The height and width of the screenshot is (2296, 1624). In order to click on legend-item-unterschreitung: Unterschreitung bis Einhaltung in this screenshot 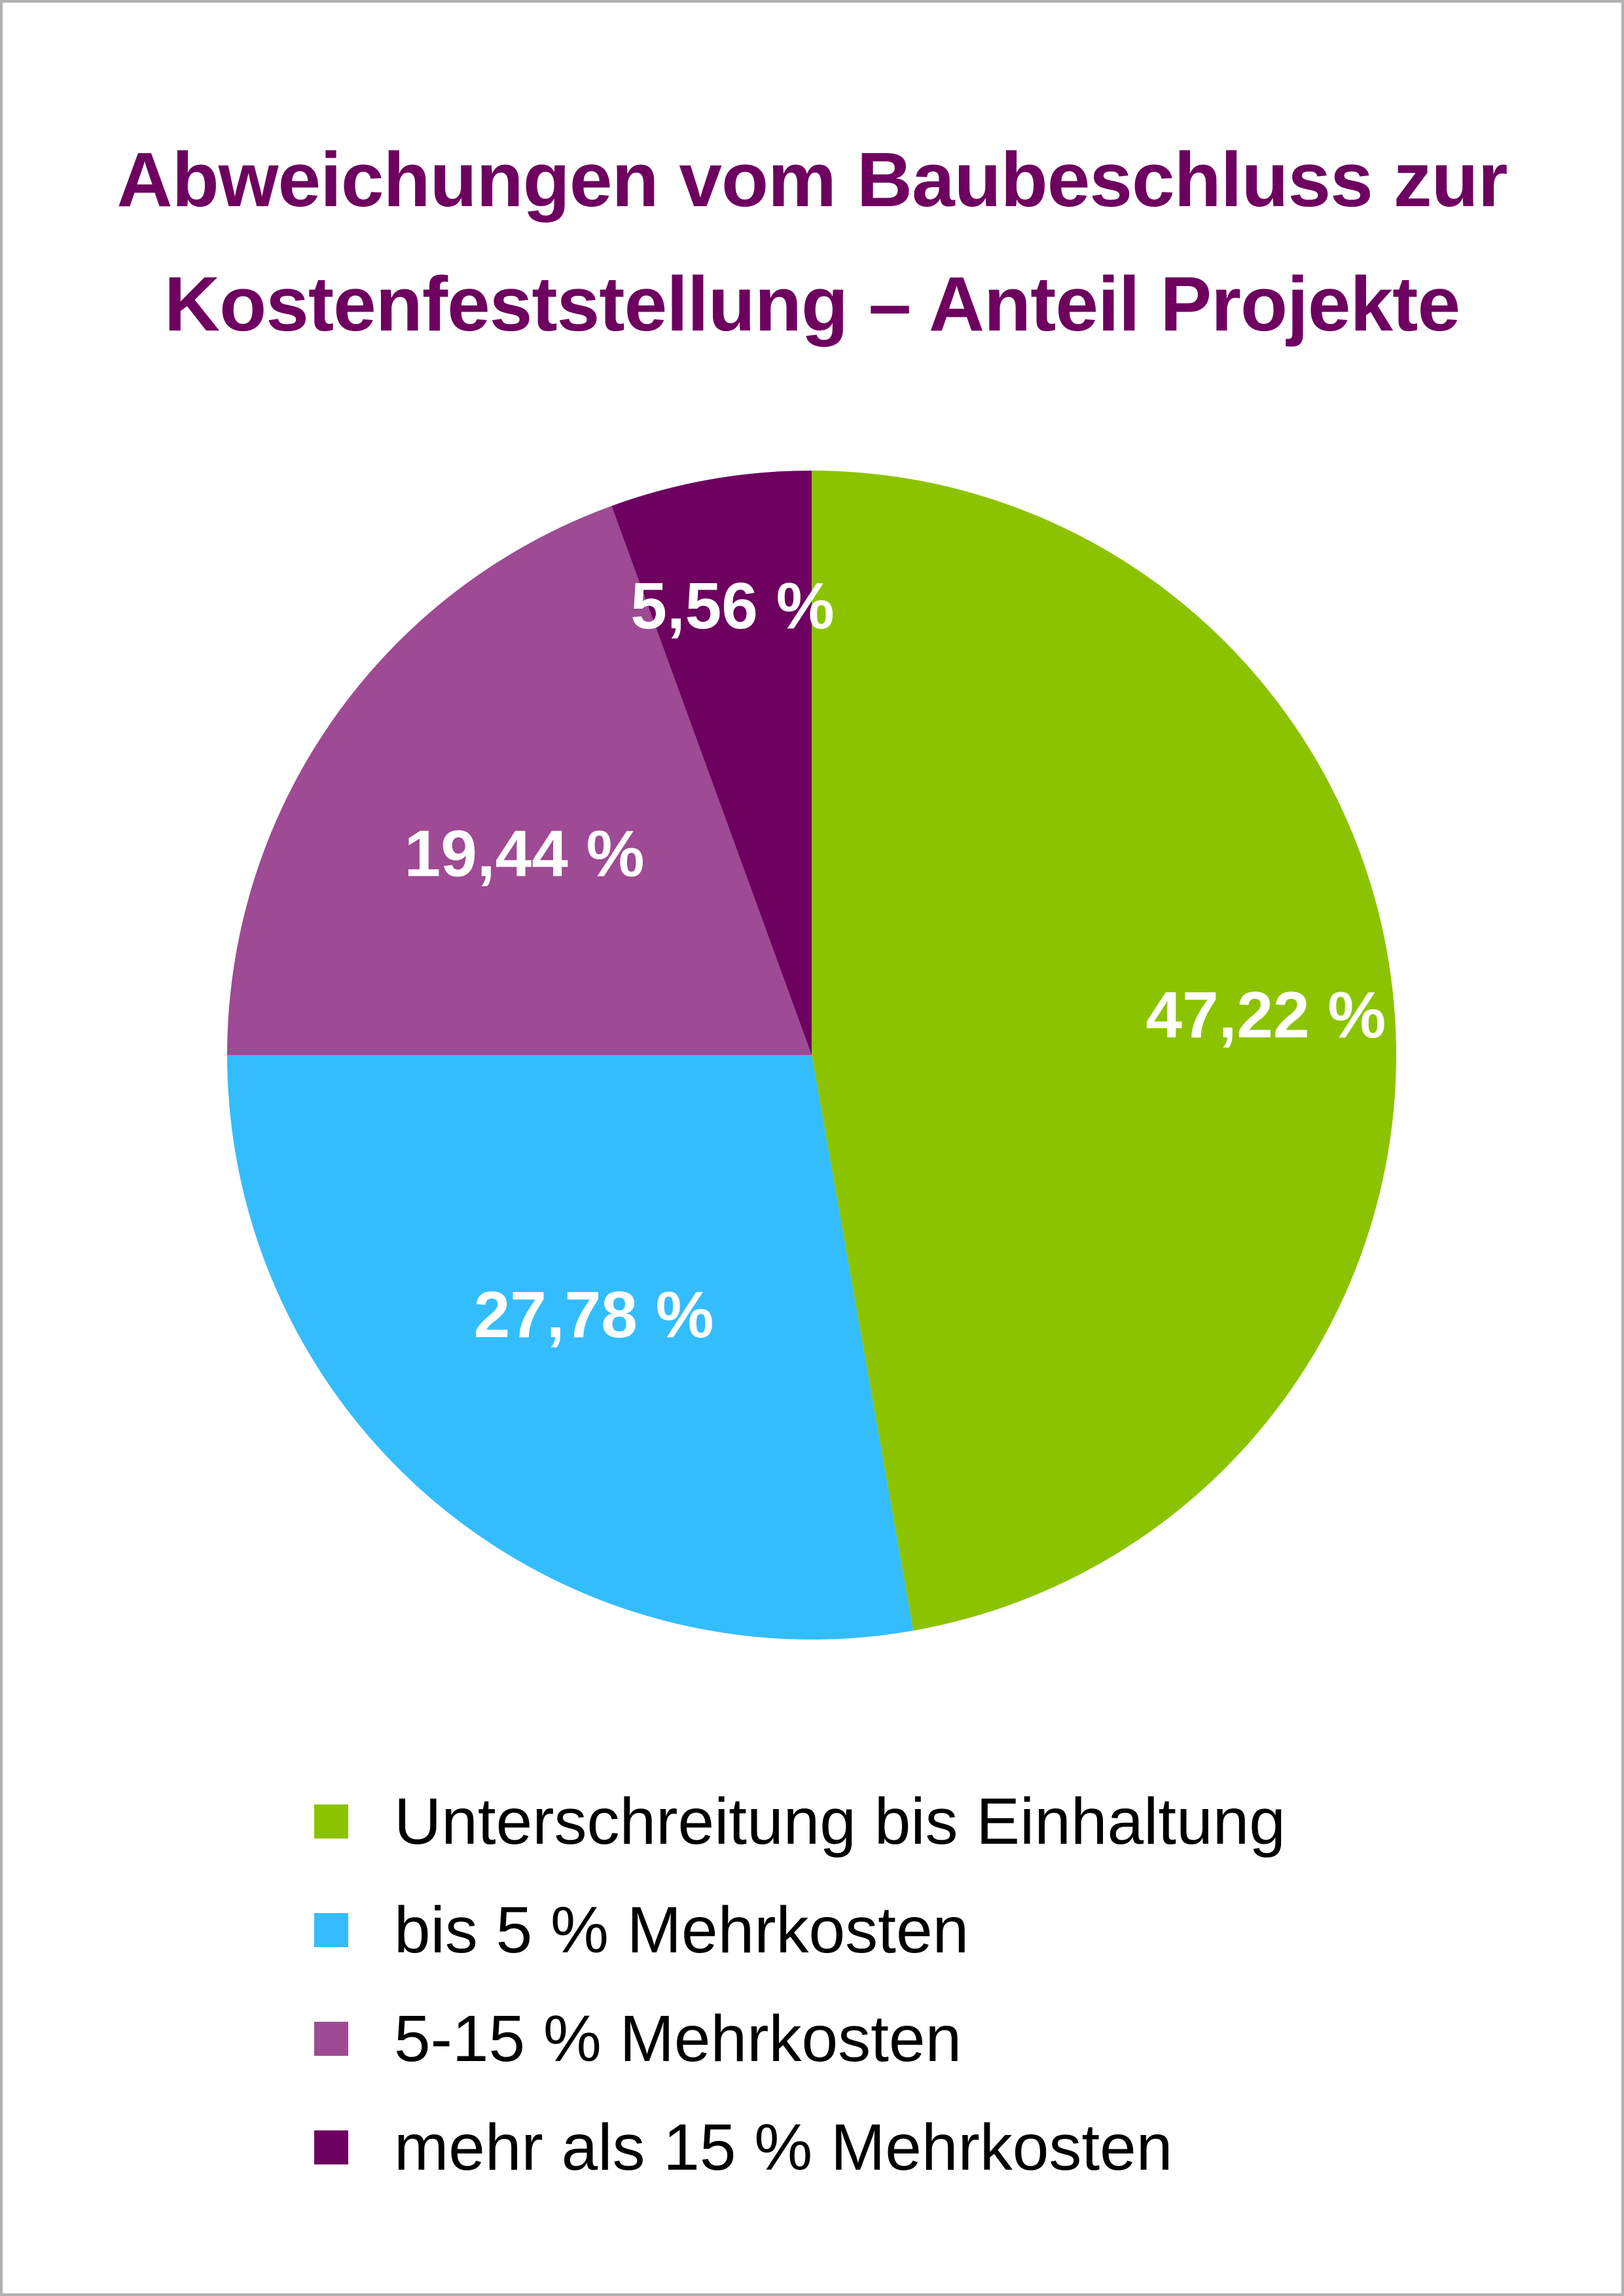, I will do `click(800, 1821)`.